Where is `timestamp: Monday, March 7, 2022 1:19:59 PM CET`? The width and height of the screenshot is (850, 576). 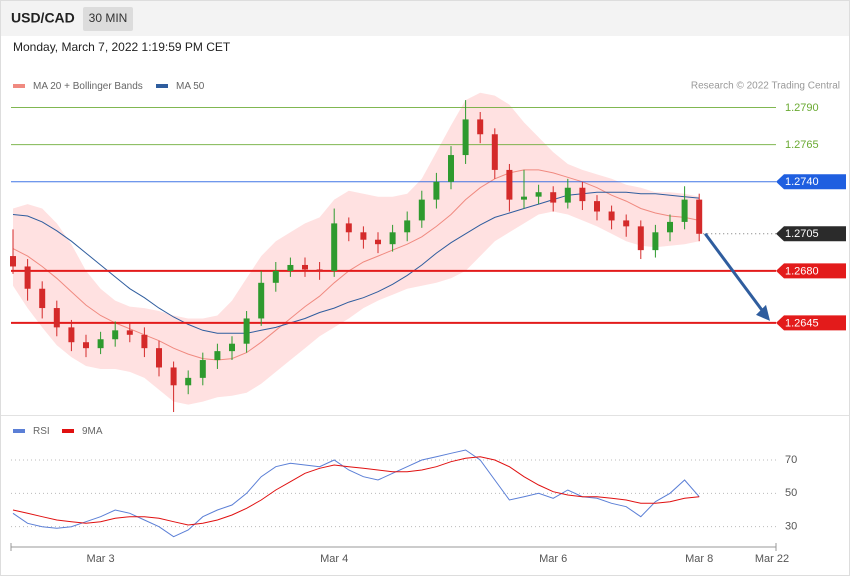 timestamp: Monday, March 7, 2022 1:19:59 PM CET is located at coordinates (122, 47).